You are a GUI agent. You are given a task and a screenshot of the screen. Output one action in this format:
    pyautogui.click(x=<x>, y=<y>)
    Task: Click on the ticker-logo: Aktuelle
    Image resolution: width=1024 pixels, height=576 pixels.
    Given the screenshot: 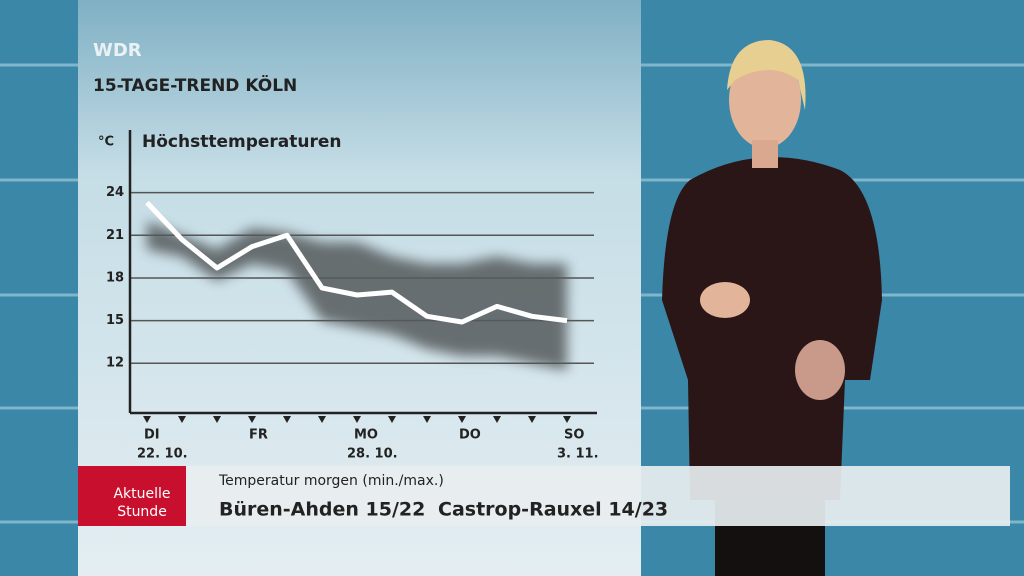 What is the action you would take?
    pyautogui.click(x=141, y=494)
    